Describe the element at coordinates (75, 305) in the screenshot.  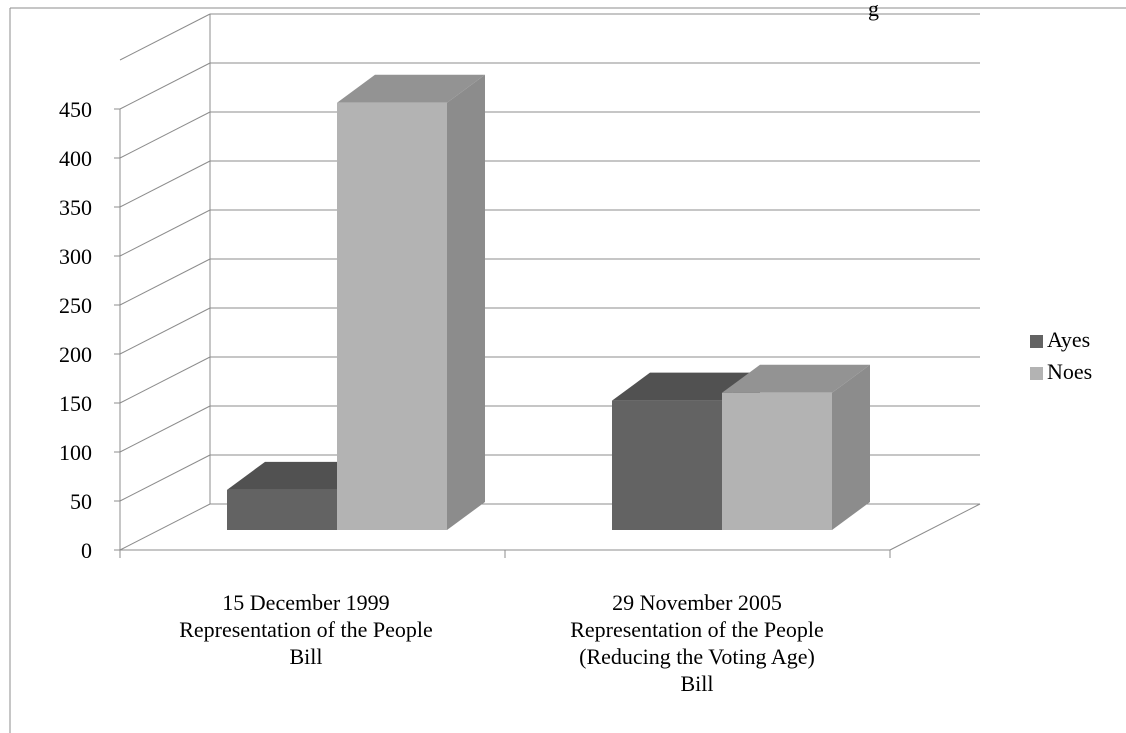
I see `y-tick-label: 250` at that location.